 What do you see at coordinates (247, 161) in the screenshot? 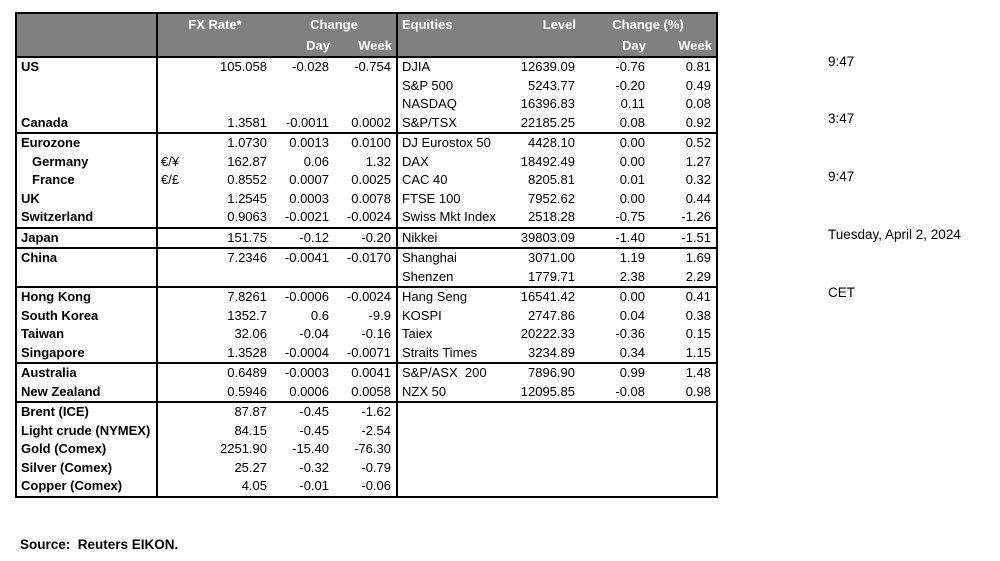
I see `fx-rate-value: 162.87` at bounding box center [247, 161].